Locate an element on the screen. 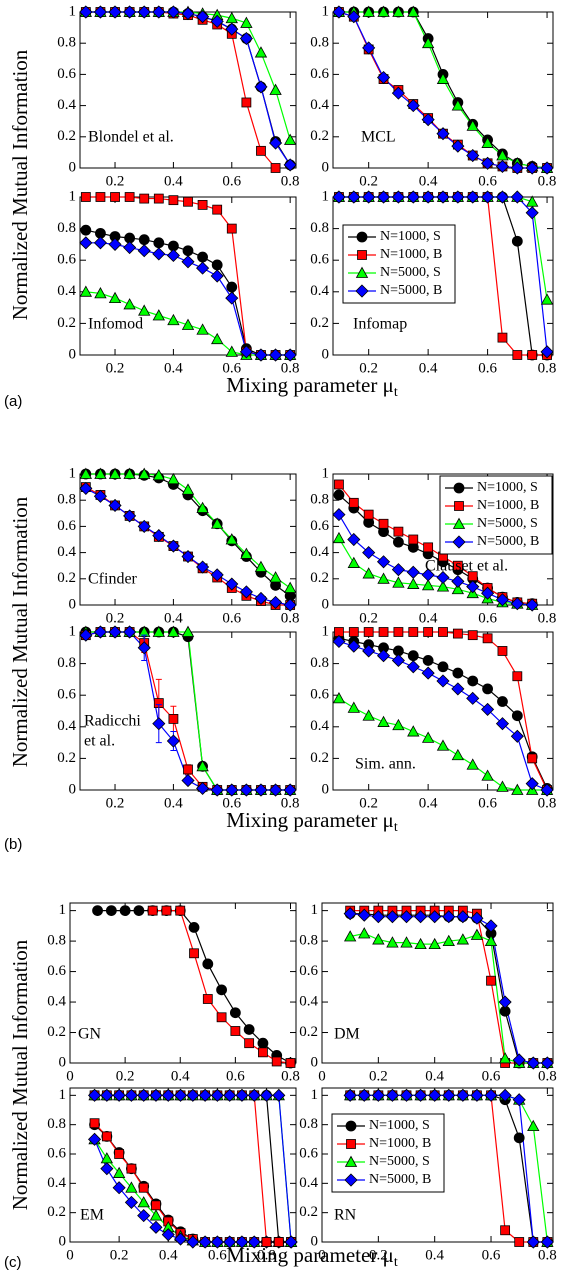 The width and height of the screenshot is (567, 1272). annotation: Sim. ann. is located at coordinates (385, 764).